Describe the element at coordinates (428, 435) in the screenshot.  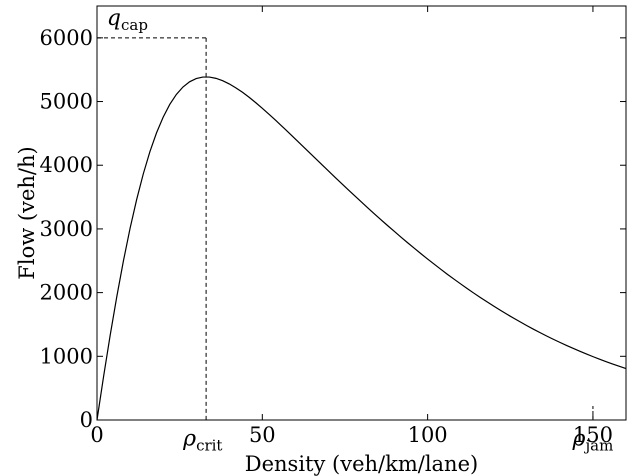
I see `x-tick-label: 100` at that location.